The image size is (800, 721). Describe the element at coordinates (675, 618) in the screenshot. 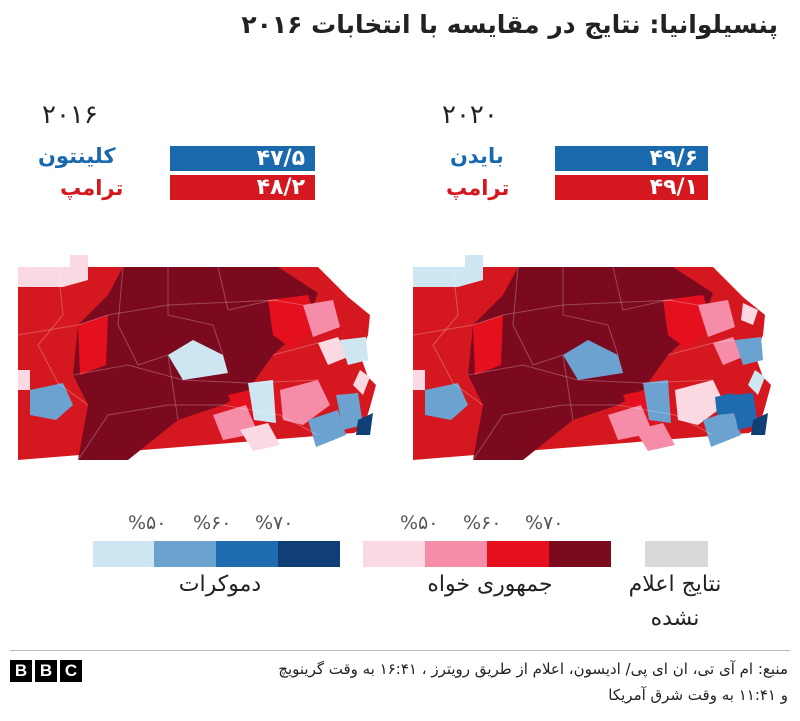

I see `not-declared-label-line2: نشده` at that location.